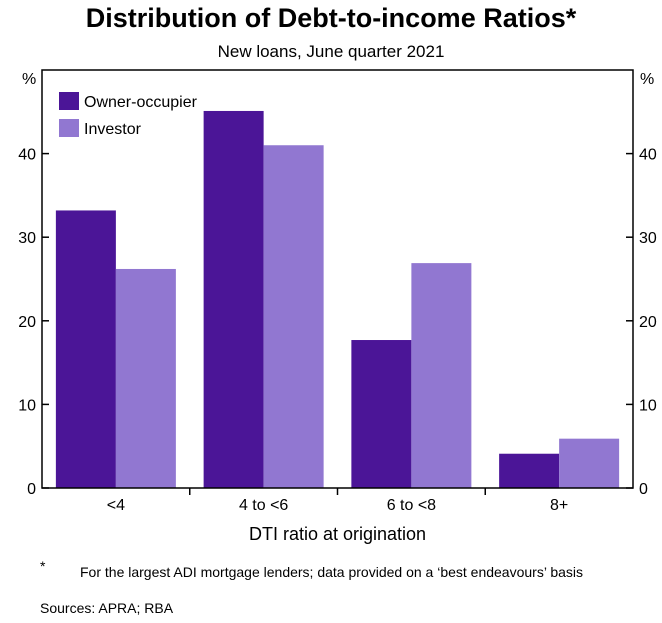  What do you see at coordinates (27, 405) in the screenshot?
I see `y-tick-label-left-10: 10` at bounding box center [27, 405].